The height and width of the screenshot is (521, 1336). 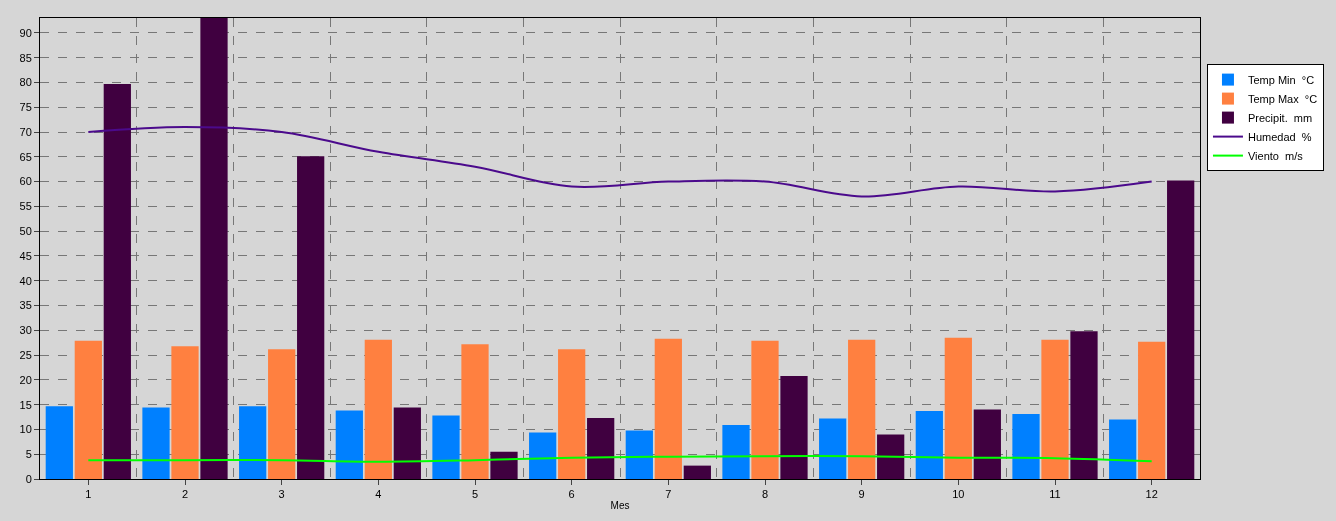 I want to click on x-tick-label: 6, so click(x=571, y=494).